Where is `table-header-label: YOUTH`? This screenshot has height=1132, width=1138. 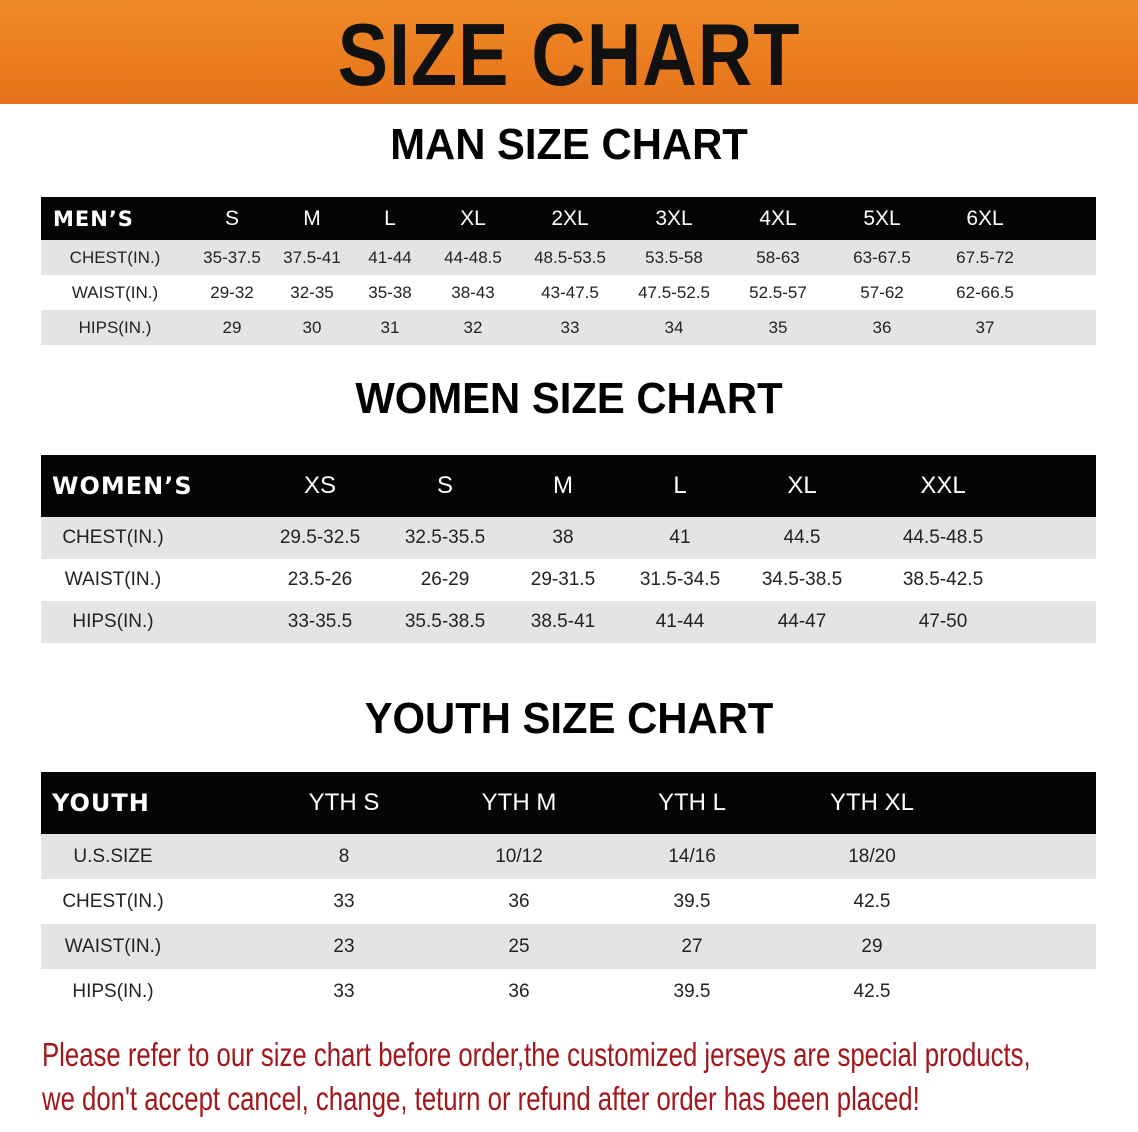
table-header-label: YOUTH is located at coordinates (101, 803).